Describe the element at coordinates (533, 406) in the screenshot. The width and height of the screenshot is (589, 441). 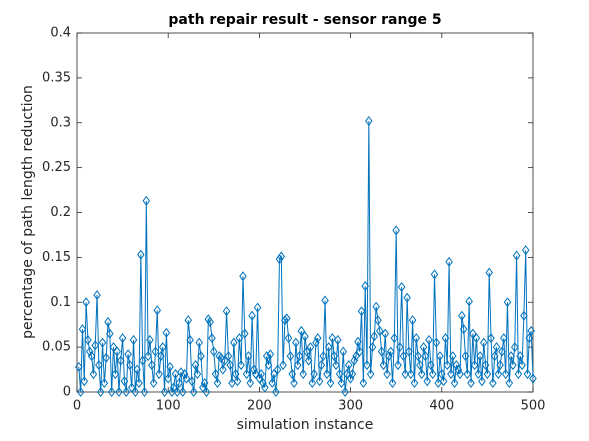
I see `x-tick-label: 500` at that location.